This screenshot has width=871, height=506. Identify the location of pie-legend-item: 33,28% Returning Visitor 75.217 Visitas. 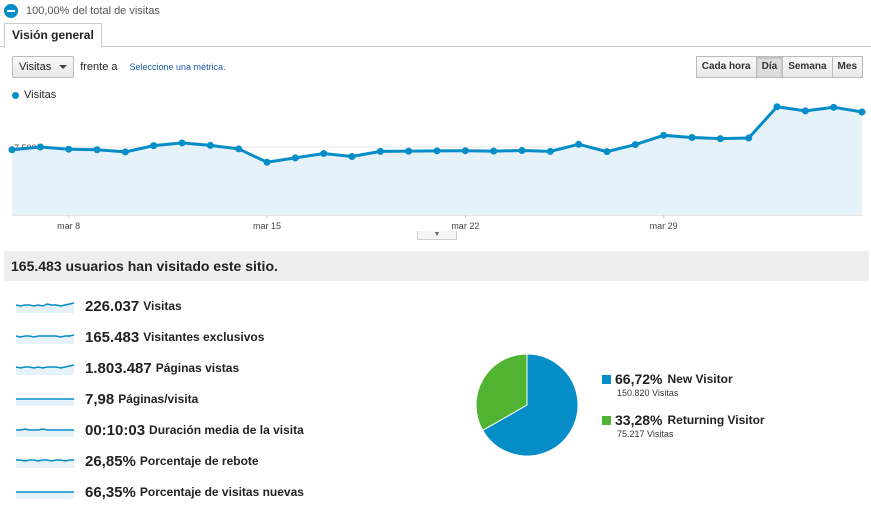
(683, 425).